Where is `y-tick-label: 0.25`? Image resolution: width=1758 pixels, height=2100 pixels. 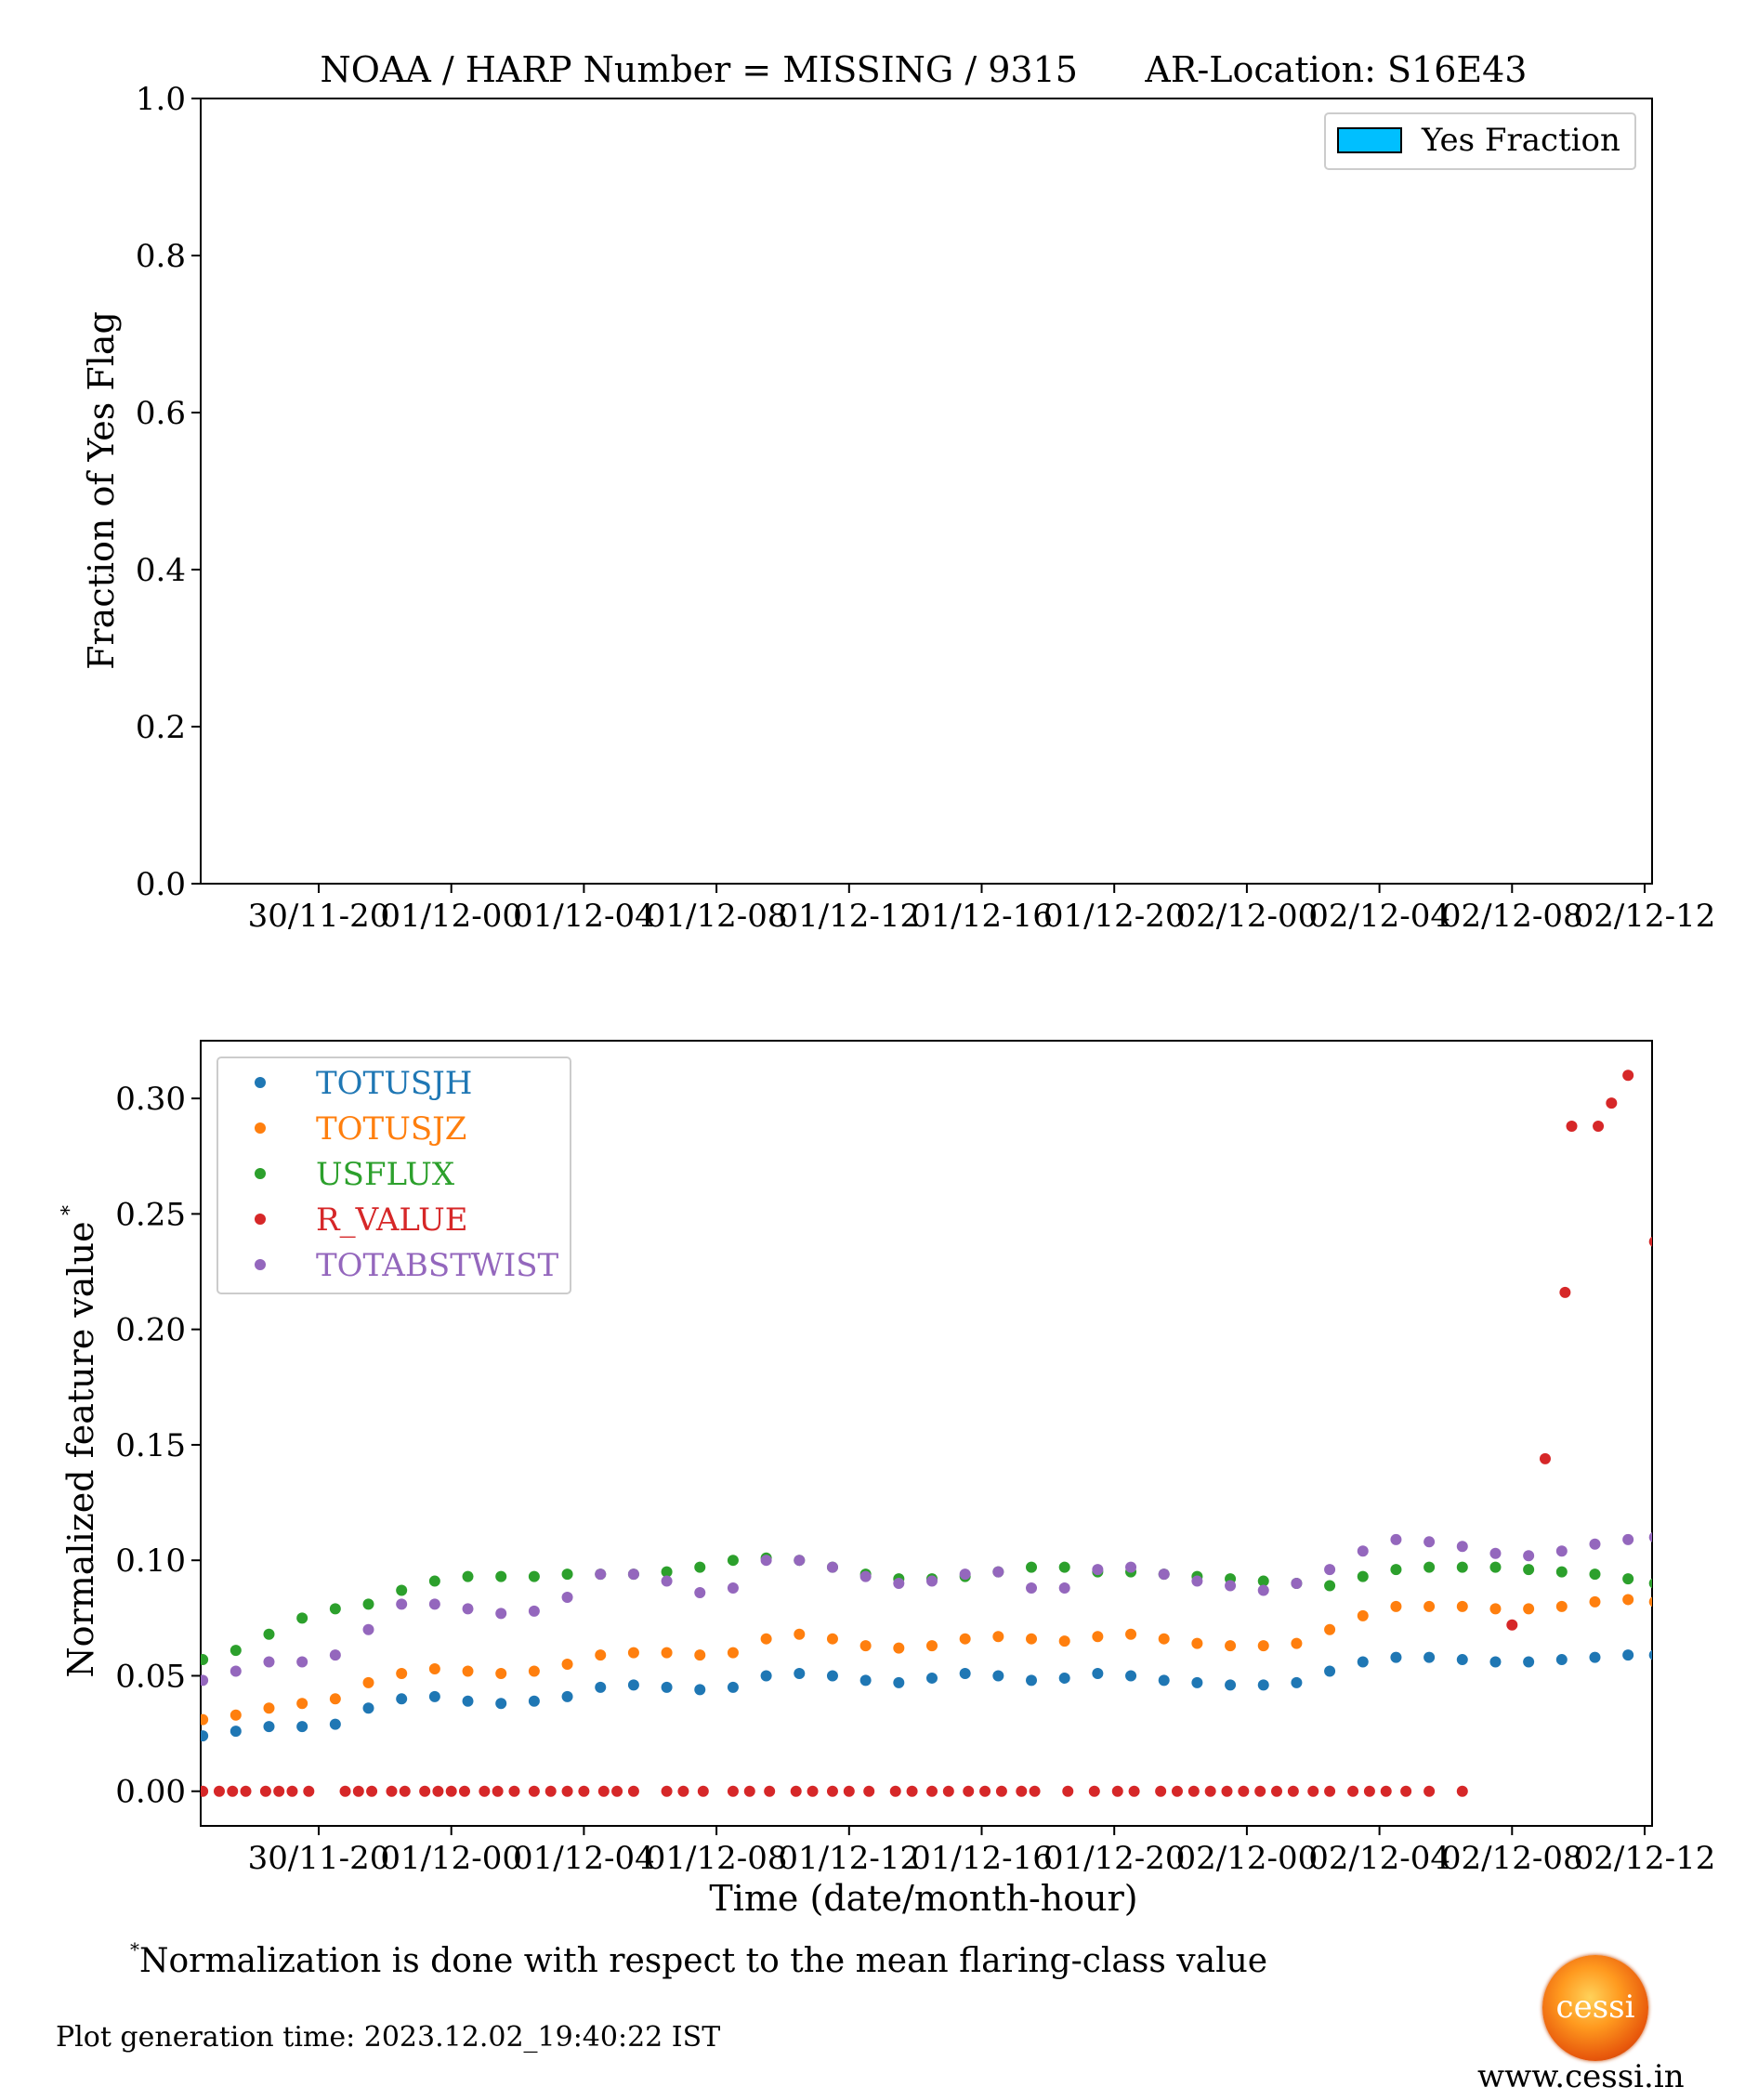
y-tick-label: 0.25 is located at coordinates (150, 1214).